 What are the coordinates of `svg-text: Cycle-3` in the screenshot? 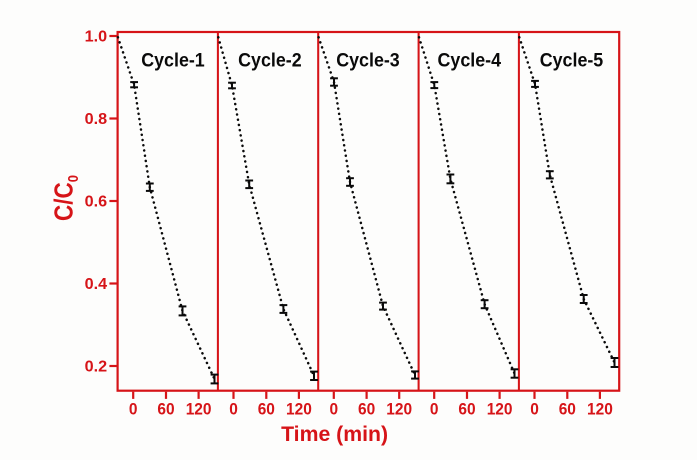 It's located at (368, 61).